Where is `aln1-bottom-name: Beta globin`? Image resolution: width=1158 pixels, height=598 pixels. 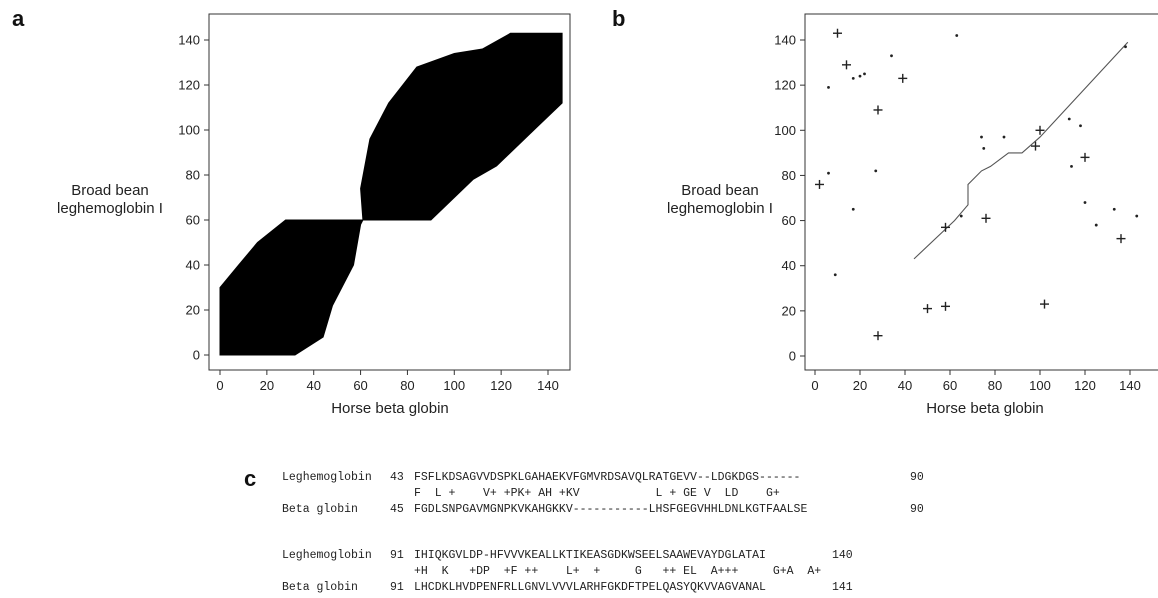
aln1-bottom-name: Beta globin is located at coordinates (320, 509).